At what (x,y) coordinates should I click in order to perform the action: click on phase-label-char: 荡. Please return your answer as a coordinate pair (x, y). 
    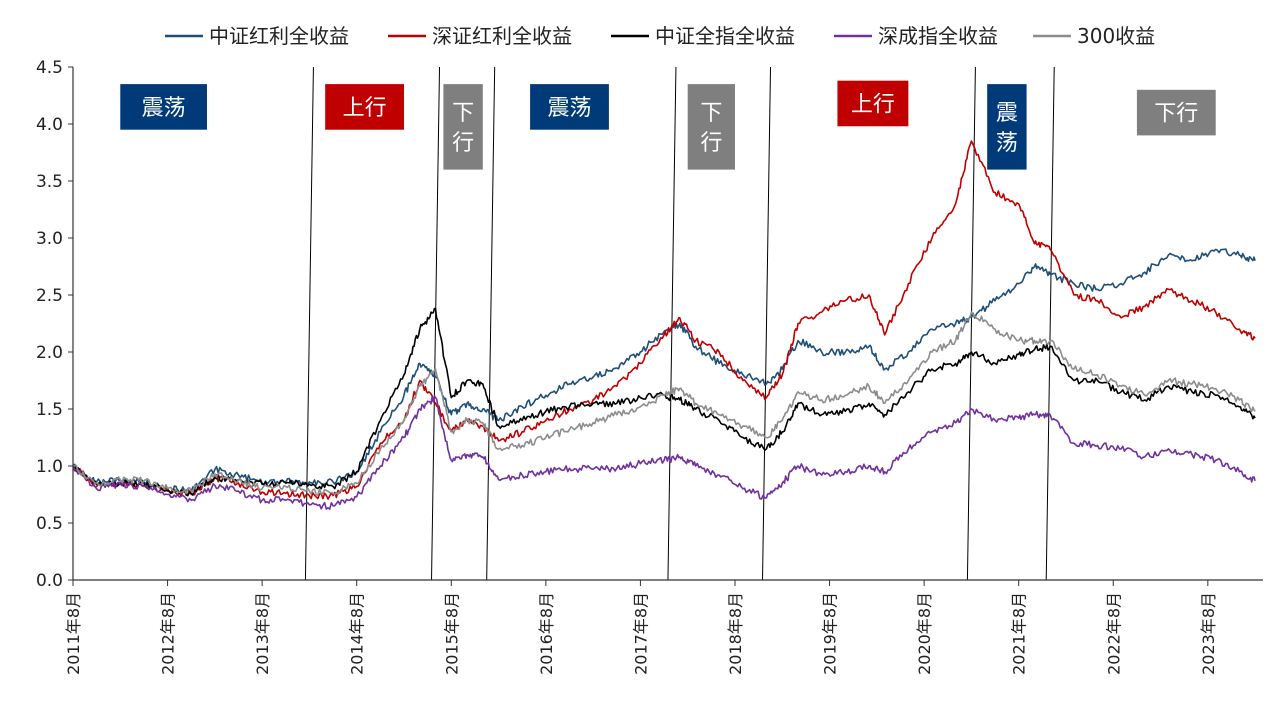
    Looking at the image, I should click on (1007, 143).